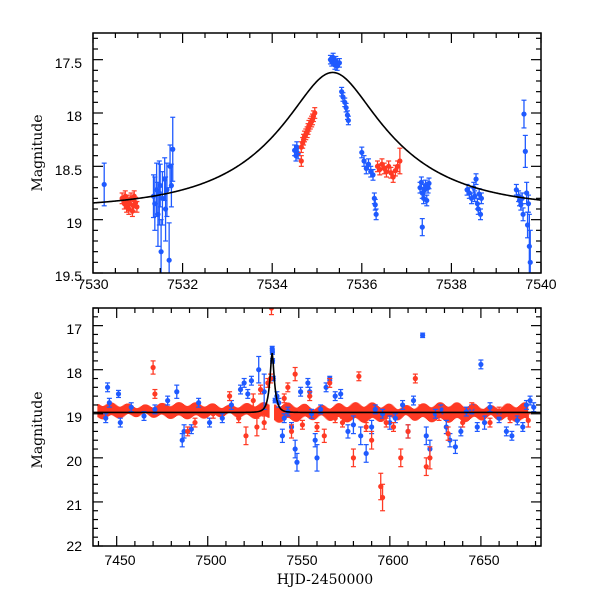  What do you see at coordinates (74, 461) in the screenshot?
I see `bottom-ytick-label: 20` at bounding box center [74, 461].